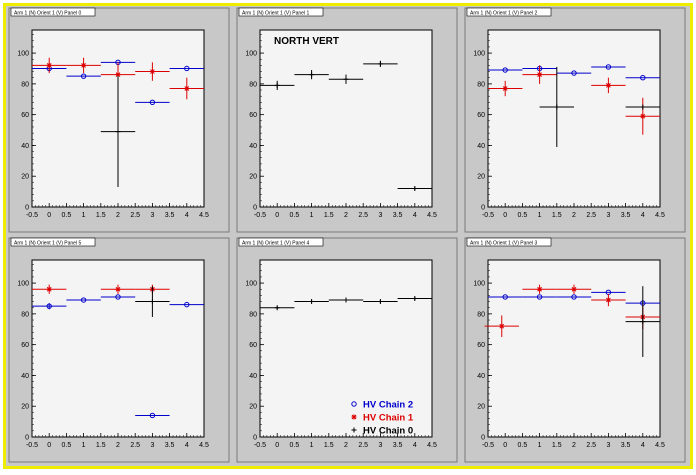  What do you see at coordinates (388, 405) in the screenshot?
I see `legend-label: HV Chain 2` at bounding box center [388, 405].